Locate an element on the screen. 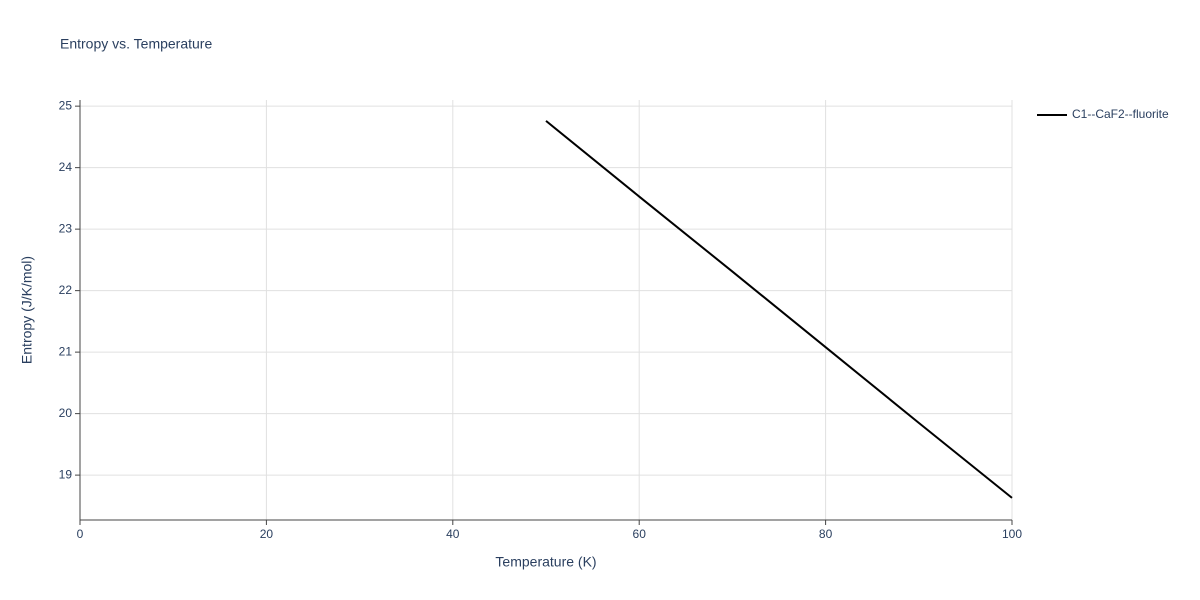 The width and height of the screenshot is (1200, 600). y-axis-title: Entropy (J/K/mol) is located at coordinates (27, 310).